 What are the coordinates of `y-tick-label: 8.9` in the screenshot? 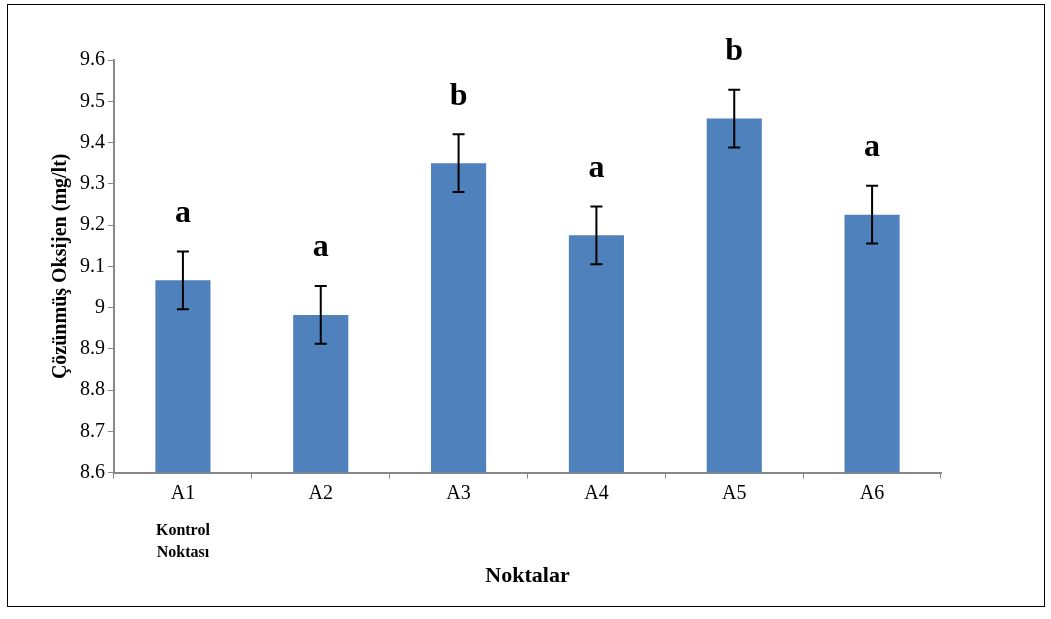 It's located at (92, 347).